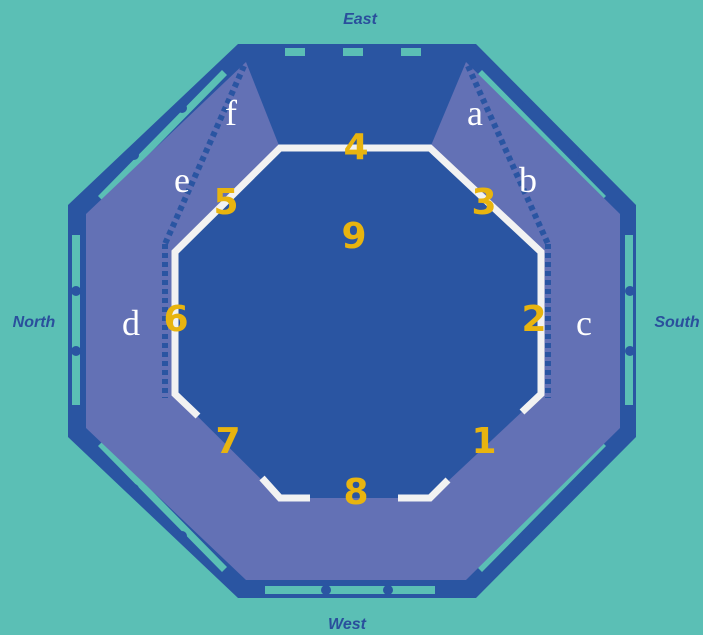 The height and width of the screenshot is (635, 703). What do you see at coordinates (182, 180) in the screenshot?
I see `zone-letter-e: e` at bounding box center [182, 180].